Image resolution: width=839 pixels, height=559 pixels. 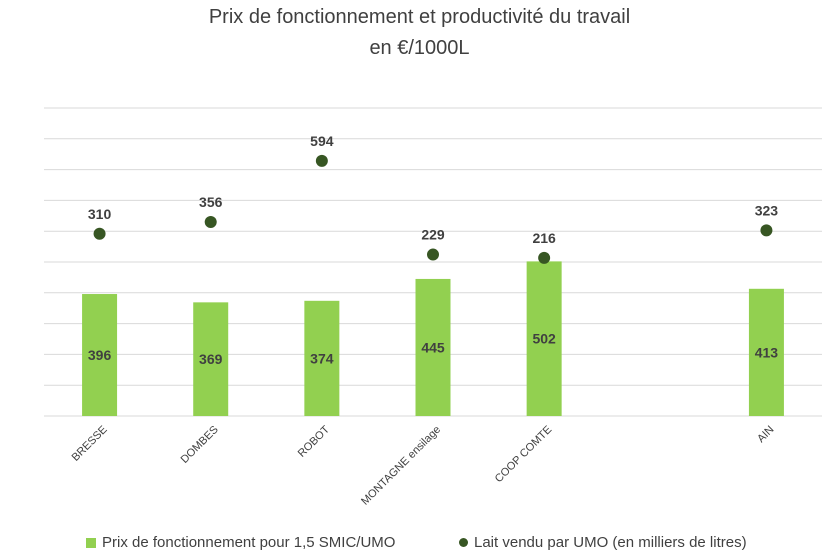 I want to click on legend-swatch-bar, so click(x=91, y=542).